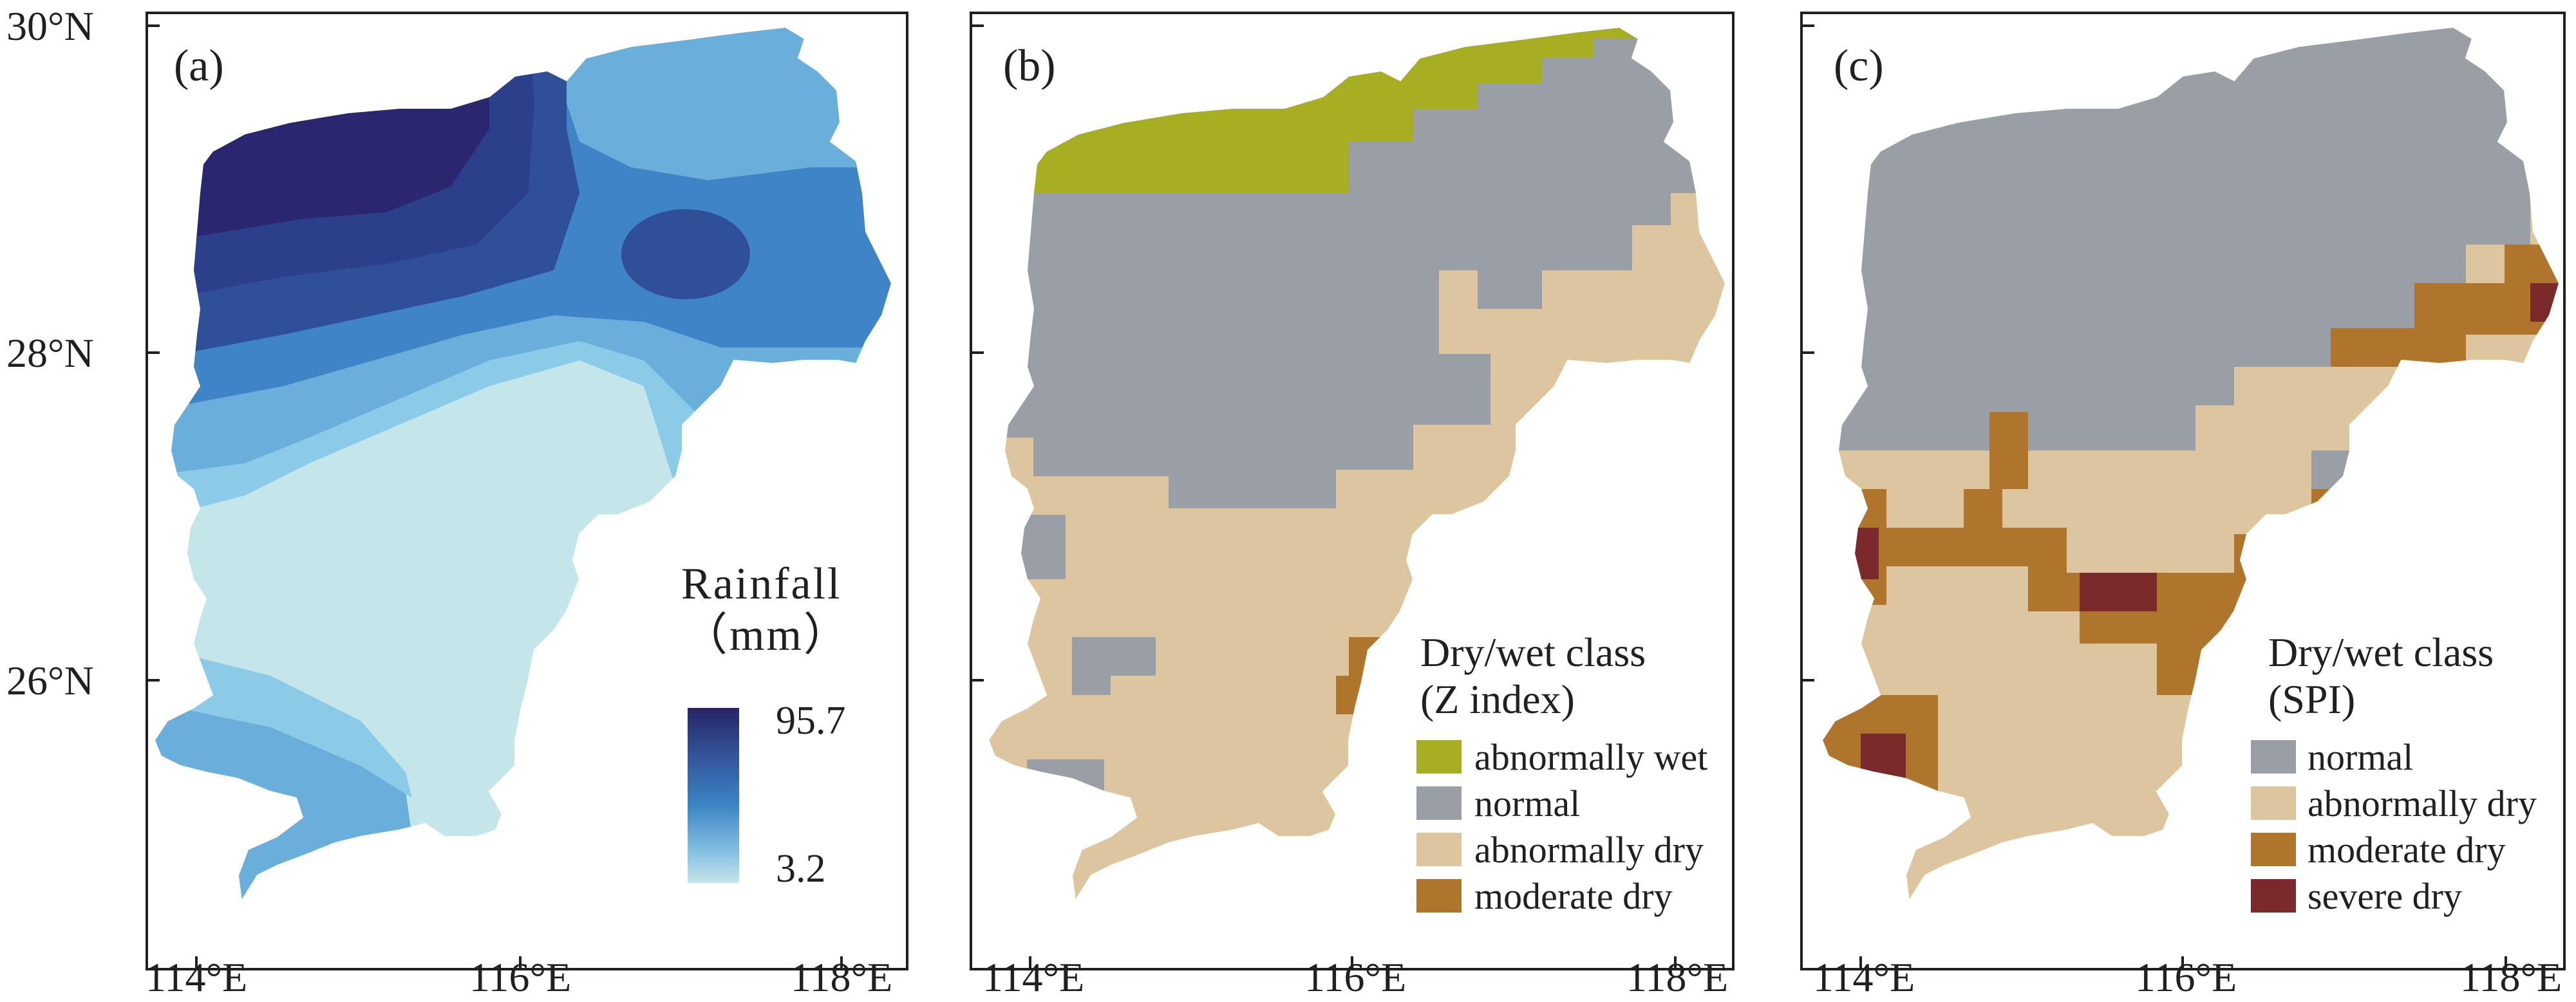  I want to click on zindex-legend-label-abnormally-wet: abnormally wet, so click(1590, 757).